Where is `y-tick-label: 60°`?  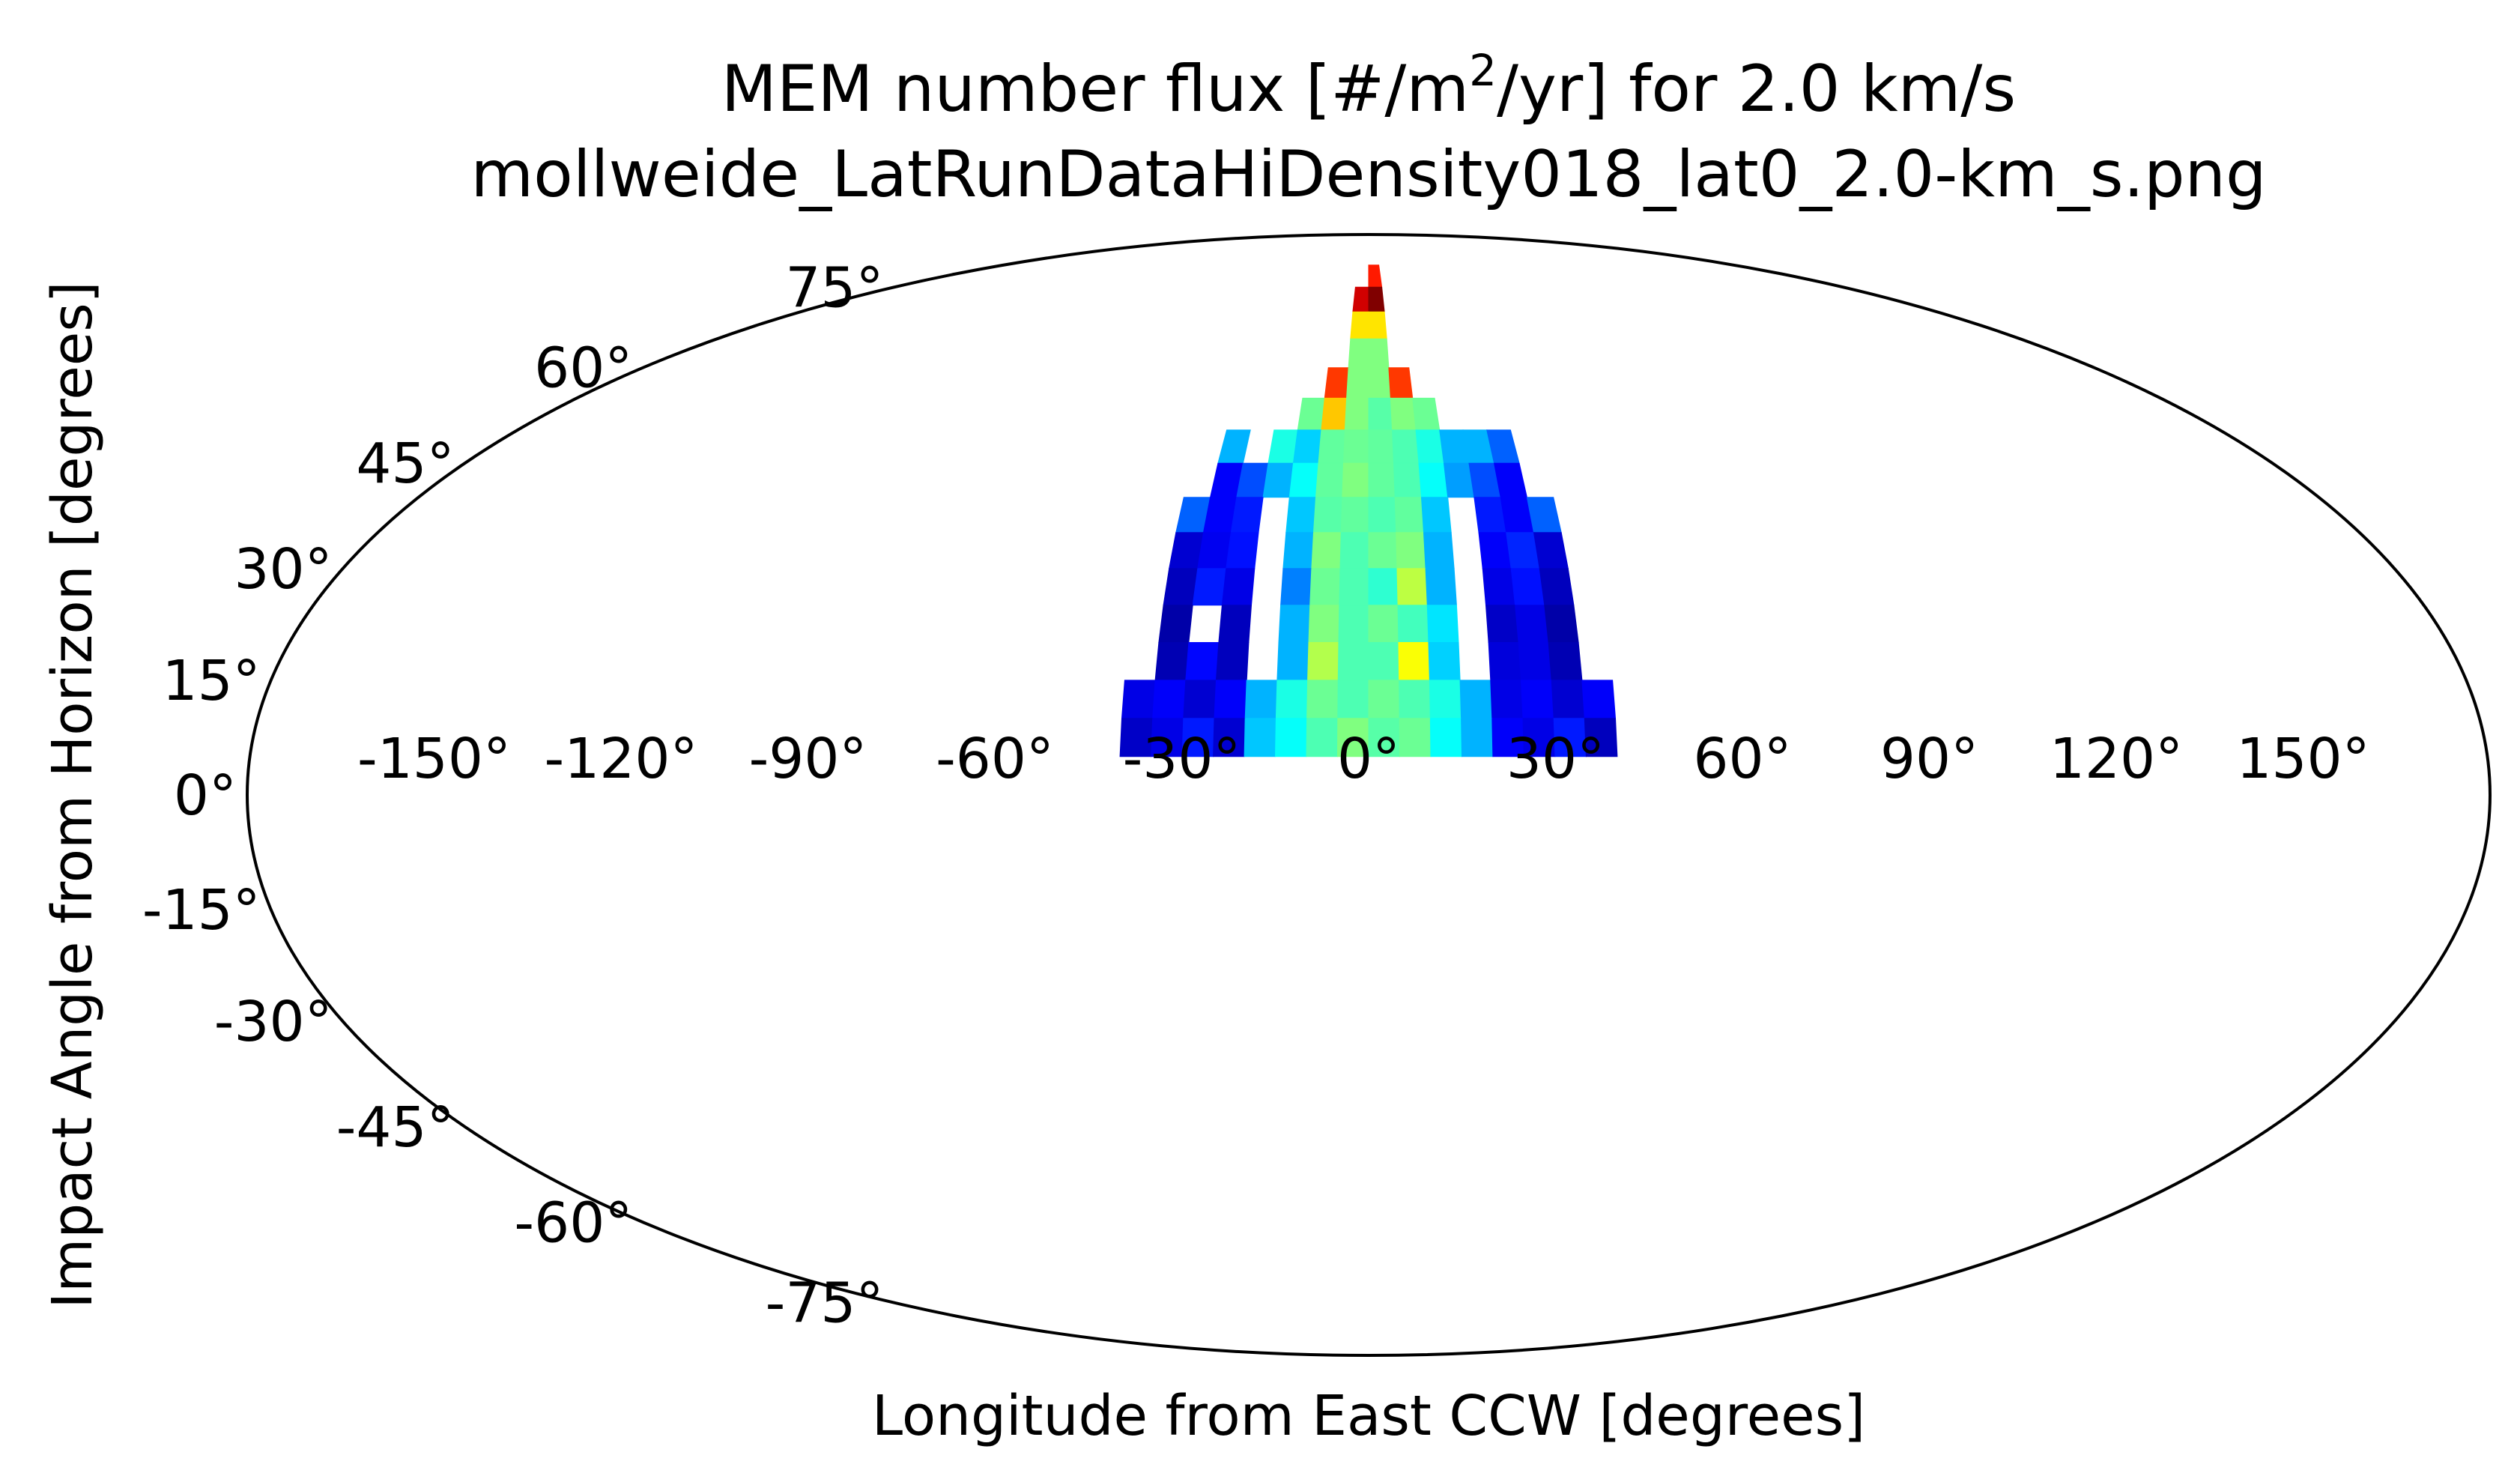 y-tick-label: 60° is located at coordinates (583, 369).